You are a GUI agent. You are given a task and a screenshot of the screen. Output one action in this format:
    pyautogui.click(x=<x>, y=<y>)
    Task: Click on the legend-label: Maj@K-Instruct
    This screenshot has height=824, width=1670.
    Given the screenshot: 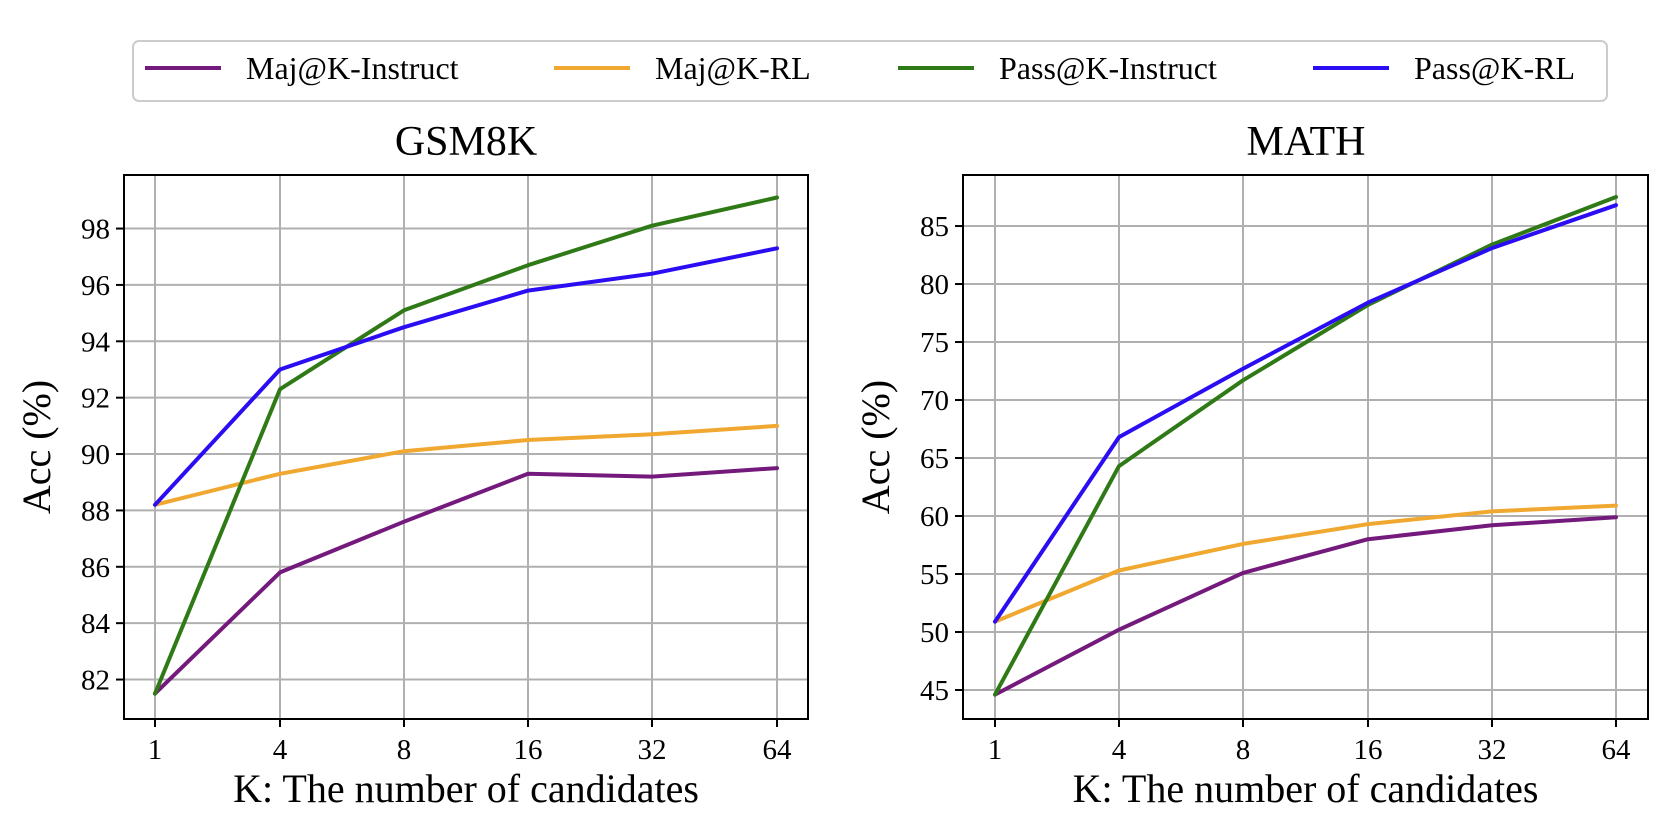 What is the action you would take?
    pyautogui.click(x=352, y=68)
    